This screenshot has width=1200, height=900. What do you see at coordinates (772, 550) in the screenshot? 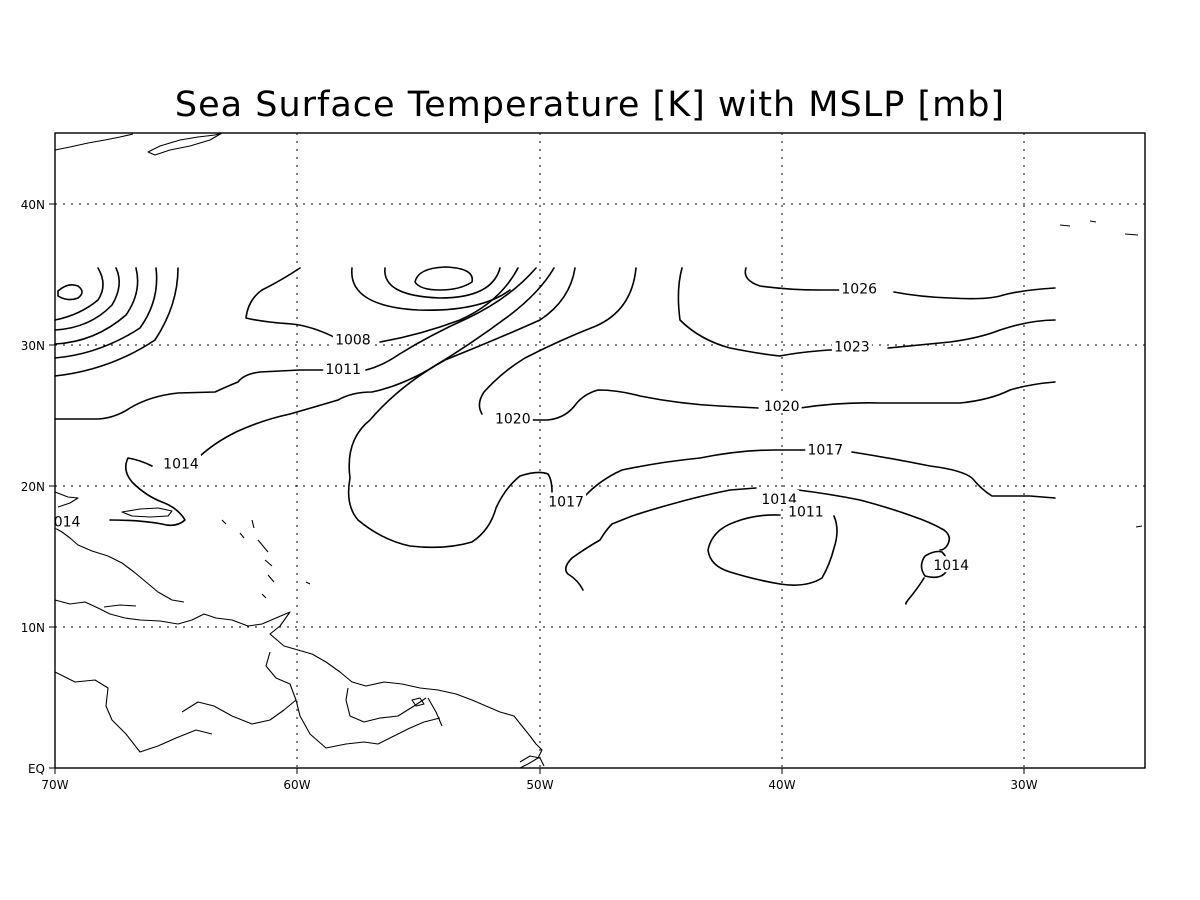
I see `contour-1011-loop` at bounding box center [772, 550].